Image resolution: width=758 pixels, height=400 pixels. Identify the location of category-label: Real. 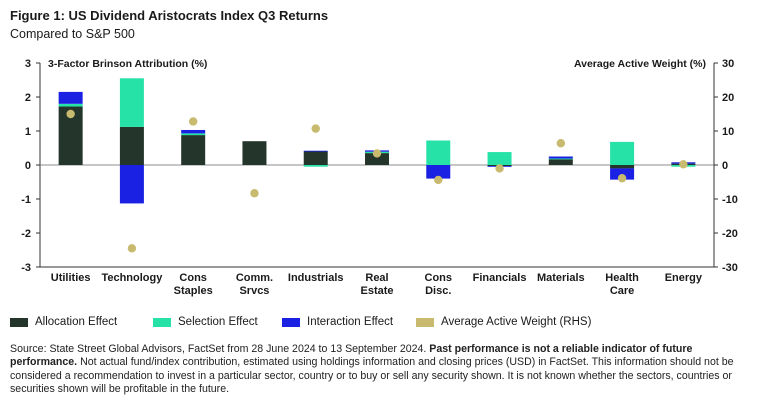
(376, 278).